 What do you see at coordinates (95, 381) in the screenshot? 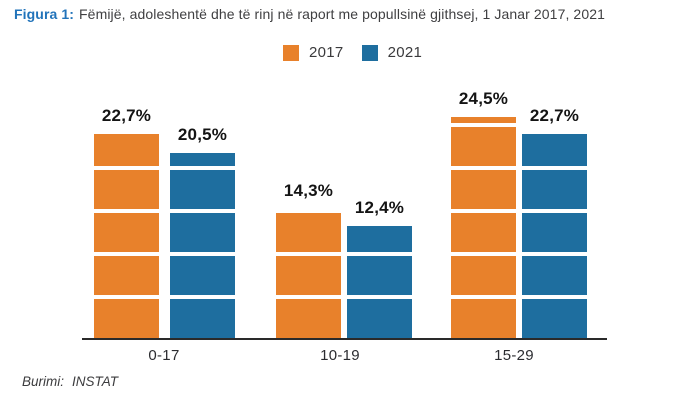
I see `source-value: INSTAT` at bounding box center [95, 381].